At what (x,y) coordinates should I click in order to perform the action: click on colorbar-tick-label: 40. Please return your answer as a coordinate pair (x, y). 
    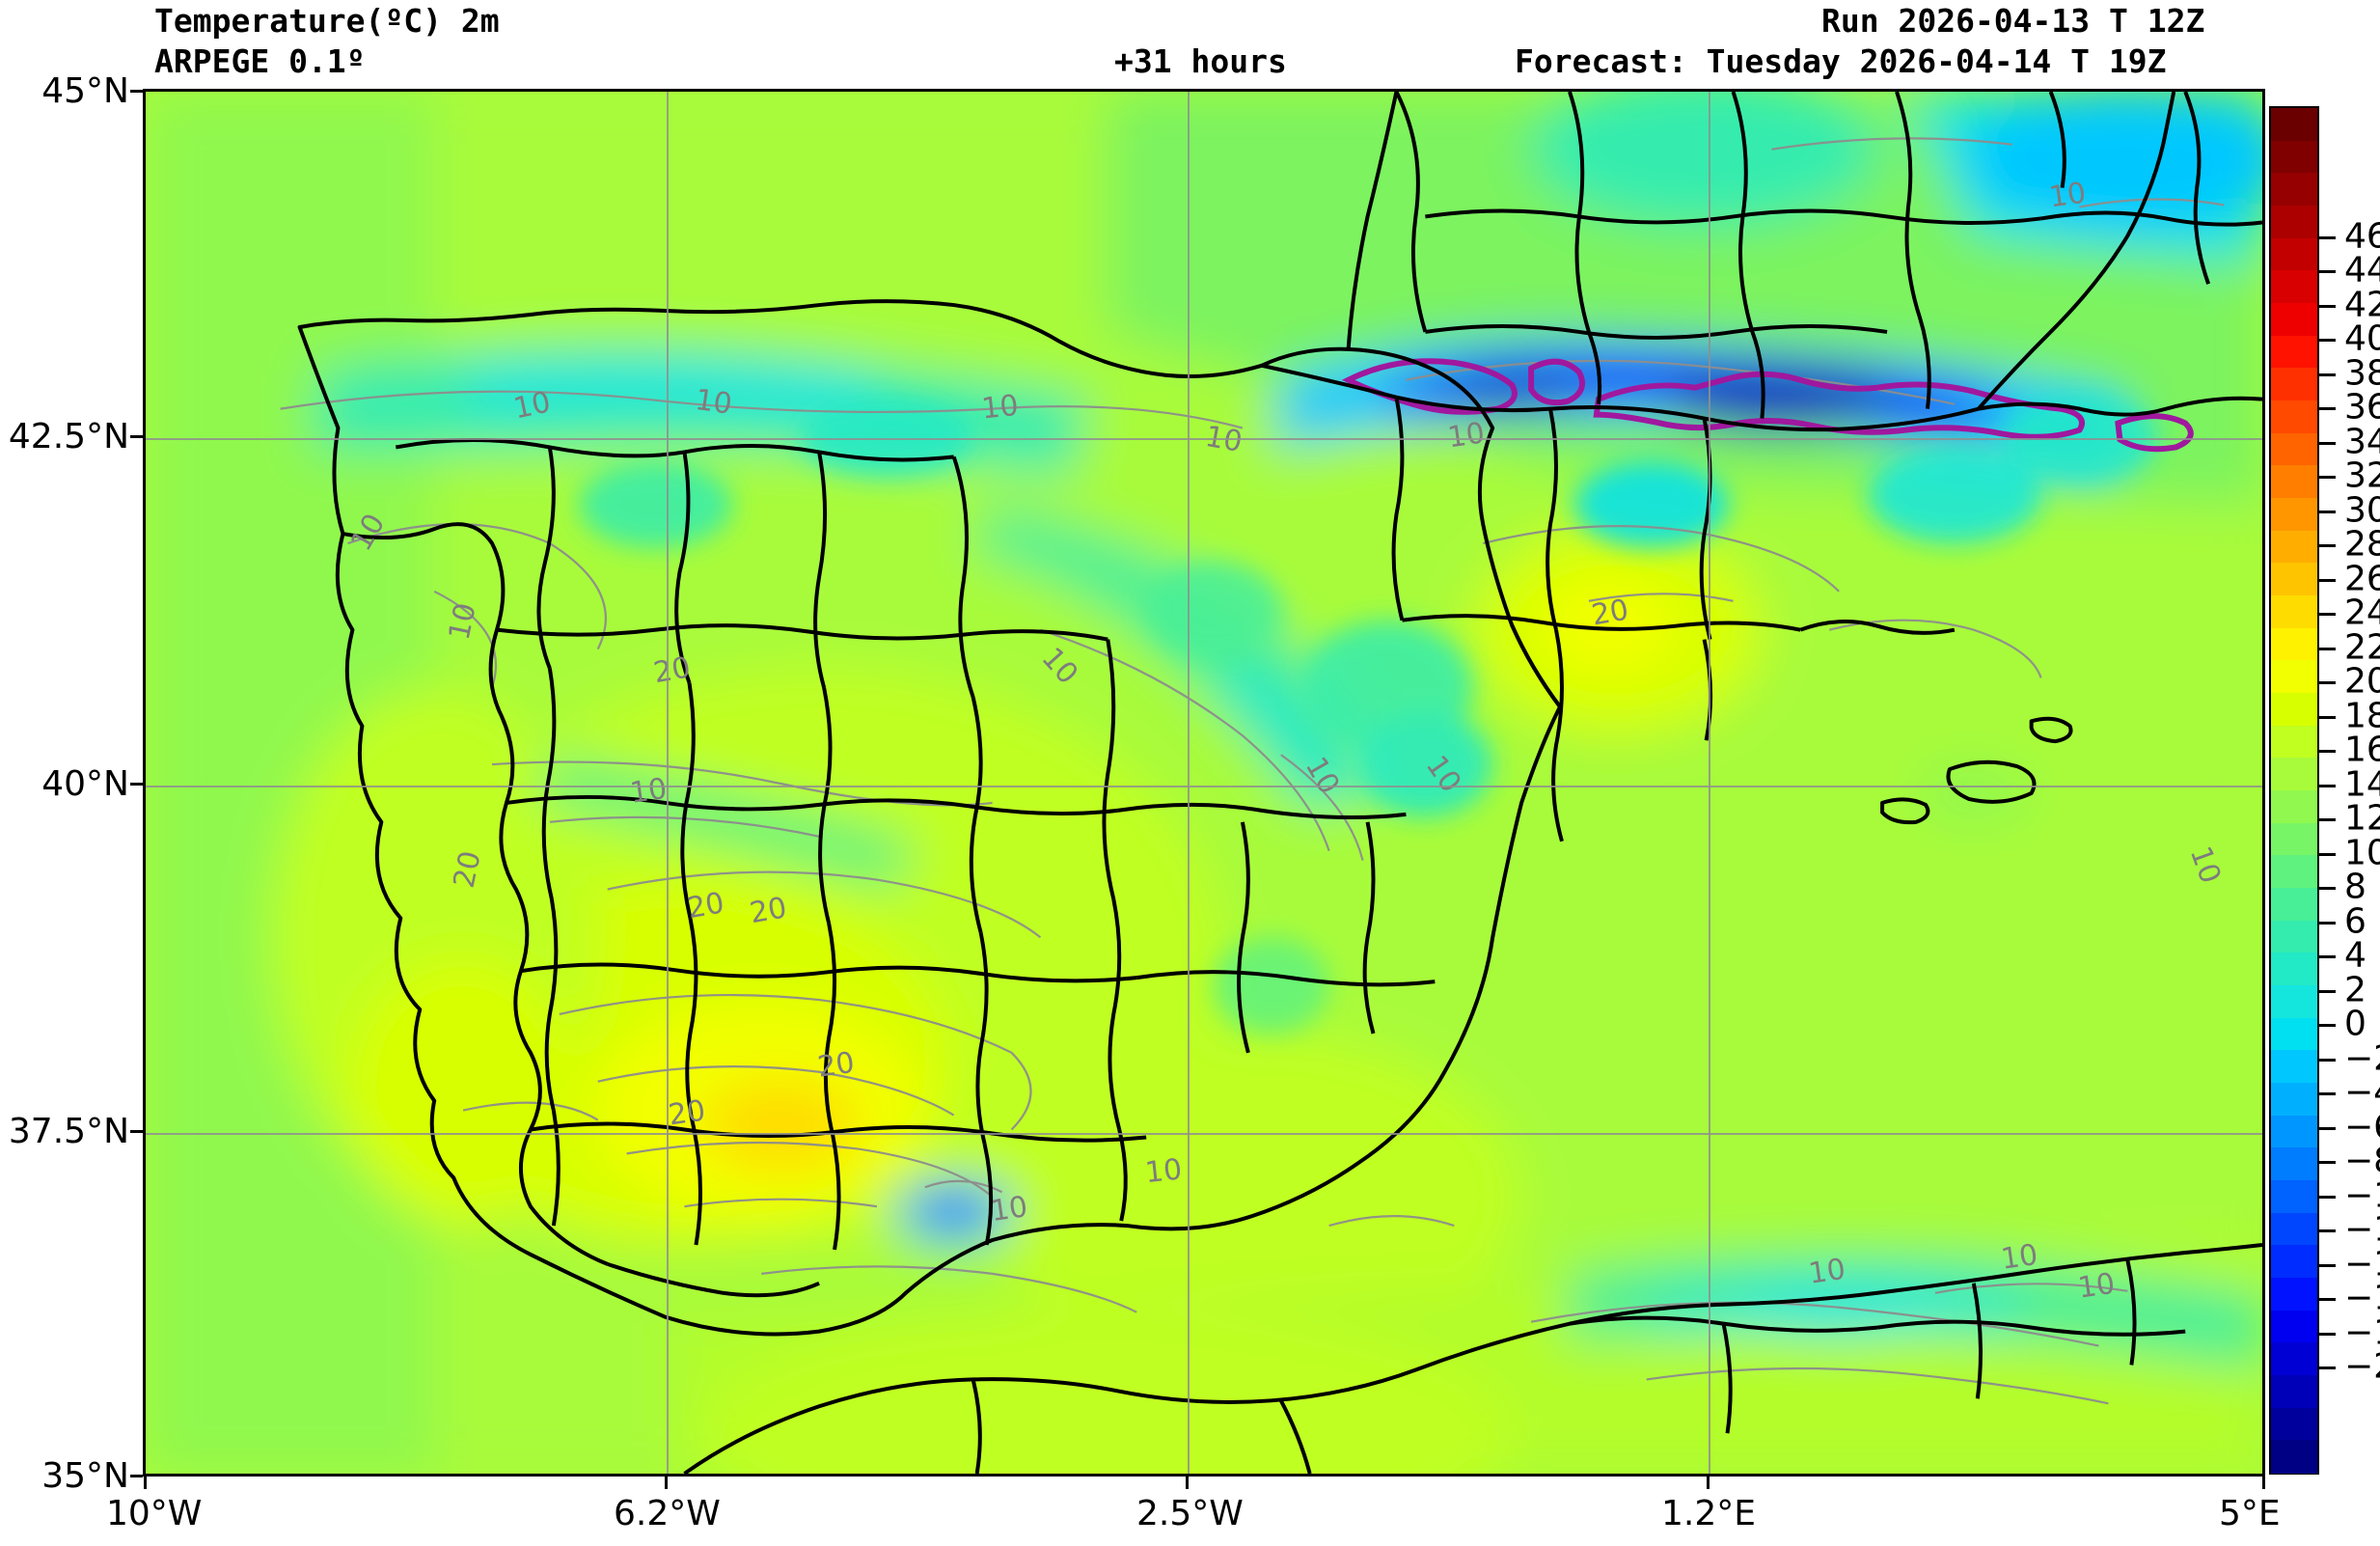
    Looking at the image, I should click on (2362, 339).